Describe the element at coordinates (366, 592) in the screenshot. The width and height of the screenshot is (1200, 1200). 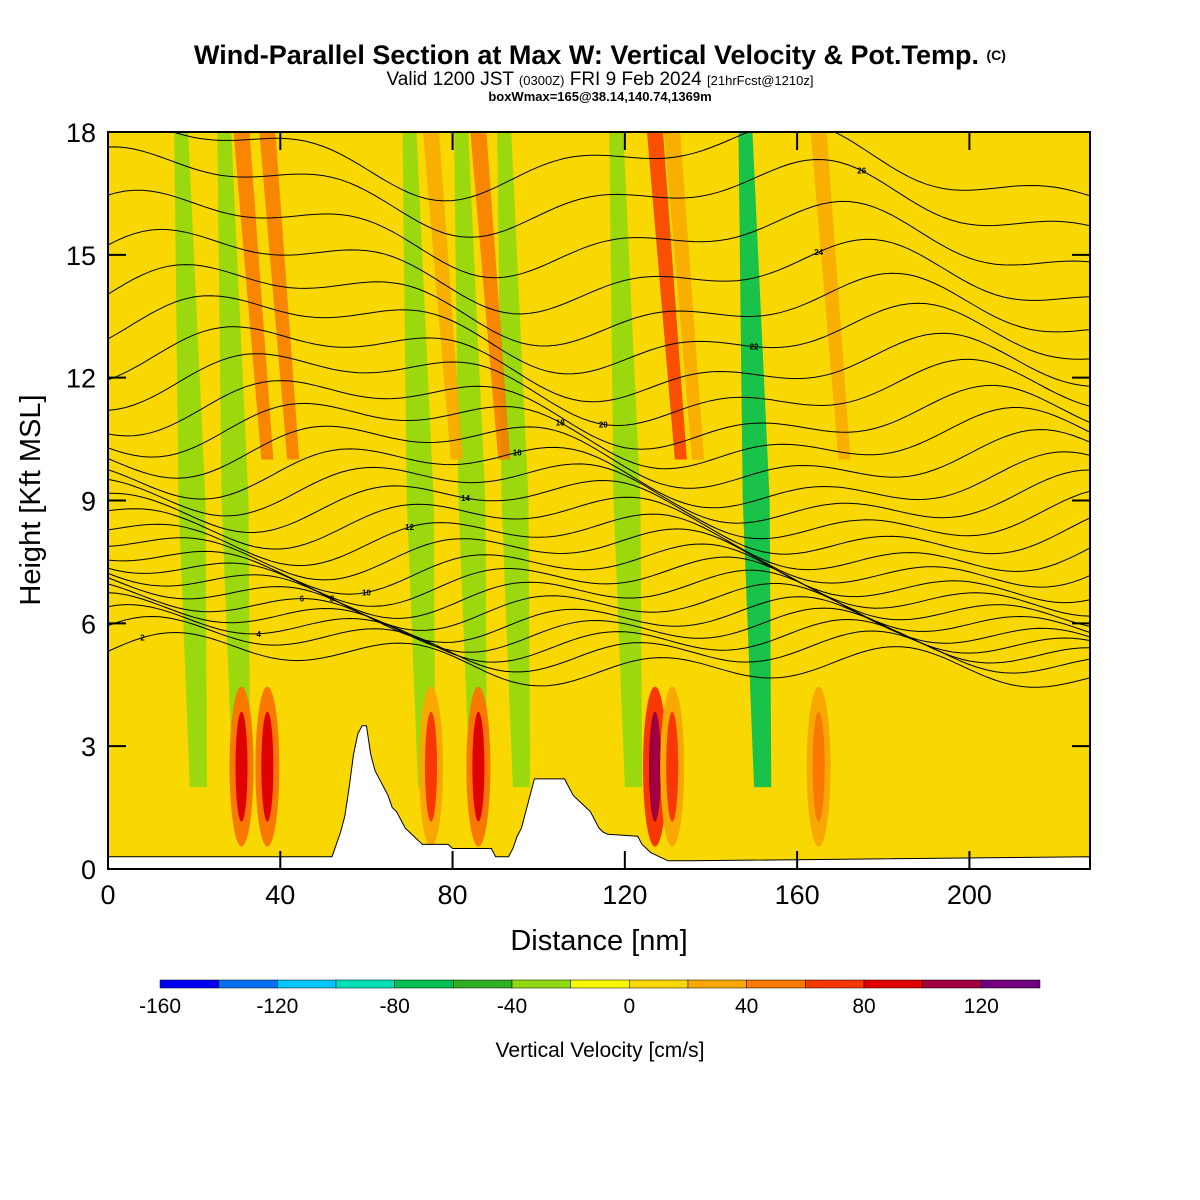
I see `theta-contour-label: 10` at that location.